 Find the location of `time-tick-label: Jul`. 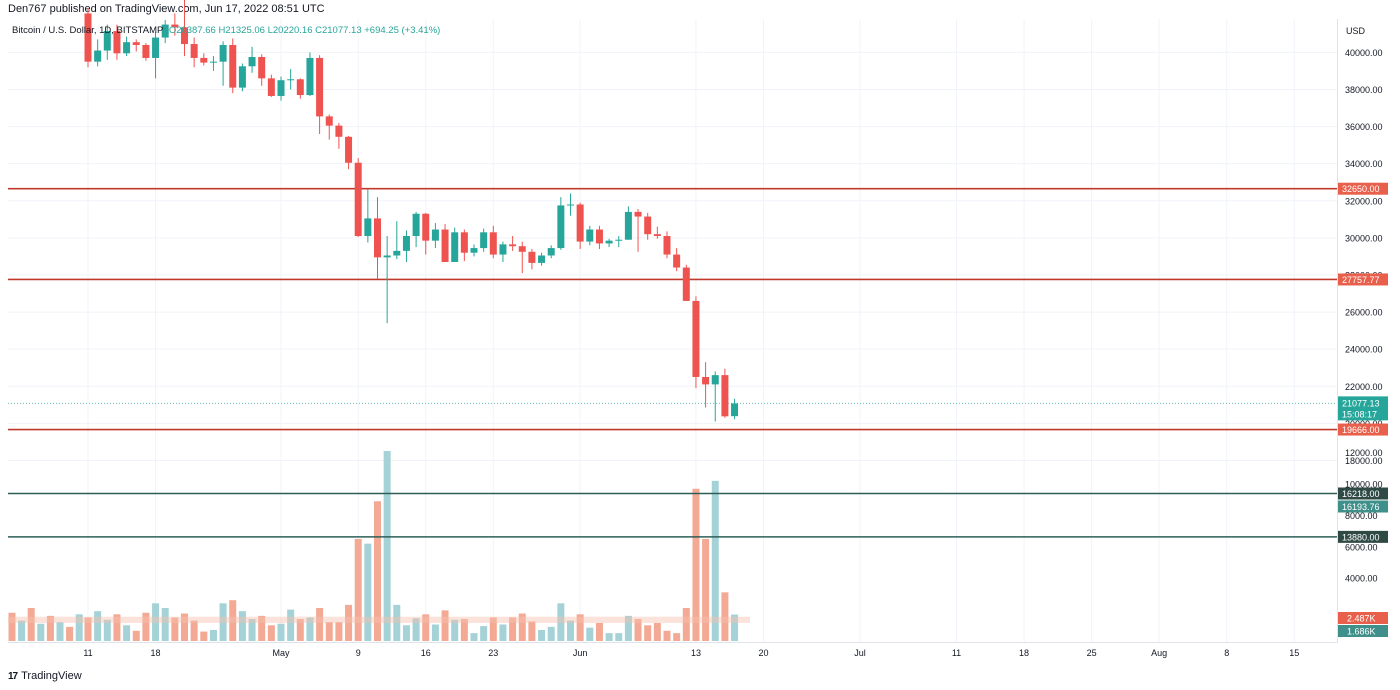

time-tick-label: Jul is located at coordinates (860, 653).